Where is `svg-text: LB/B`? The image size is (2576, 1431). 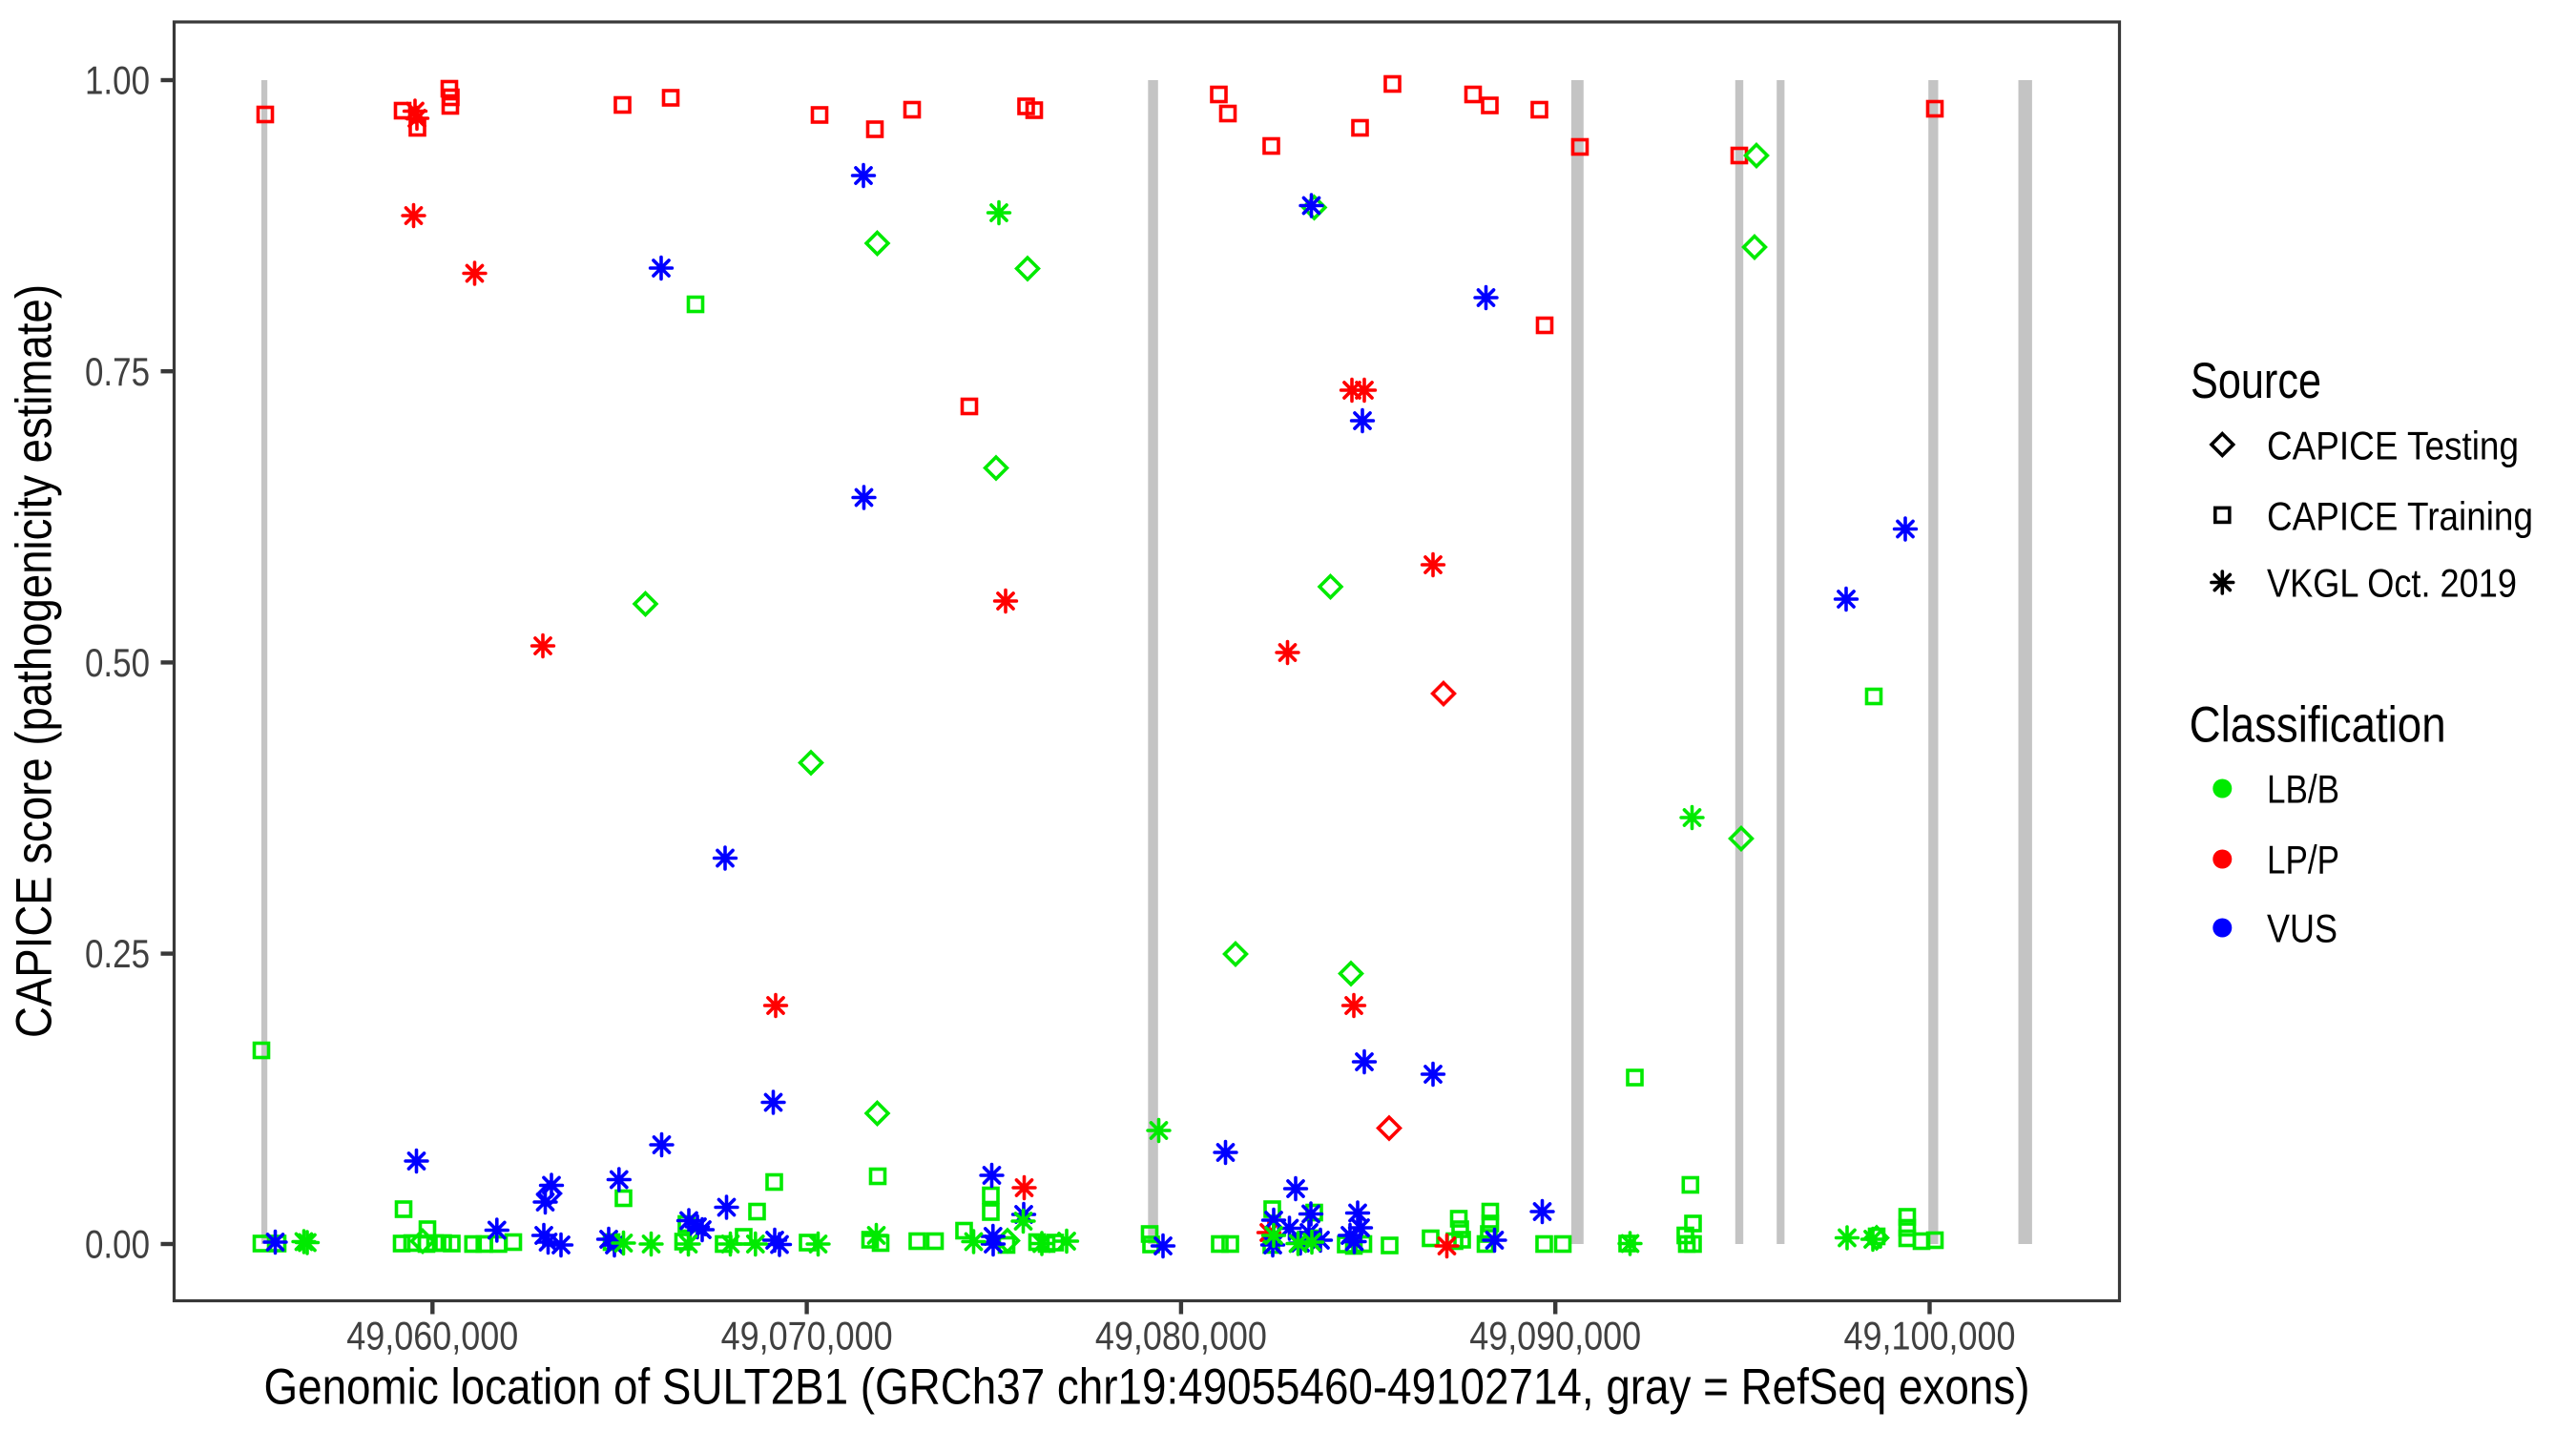 svg-text: LB/B is located at coordinates (2303, 789).